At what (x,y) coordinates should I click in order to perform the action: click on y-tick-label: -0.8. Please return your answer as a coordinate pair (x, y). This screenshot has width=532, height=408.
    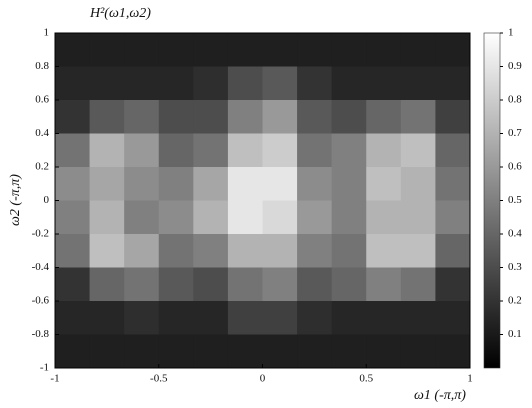
    Looking at the image, I should click on (41, 334).